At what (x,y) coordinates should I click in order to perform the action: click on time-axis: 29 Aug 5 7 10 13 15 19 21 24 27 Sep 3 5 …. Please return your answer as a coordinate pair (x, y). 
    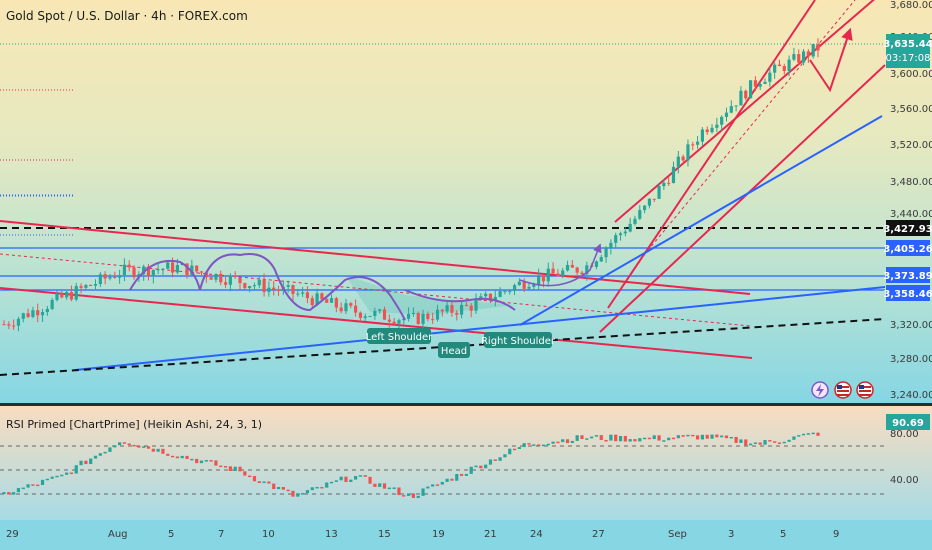
    Looking at the image, I should click on (422, 534).